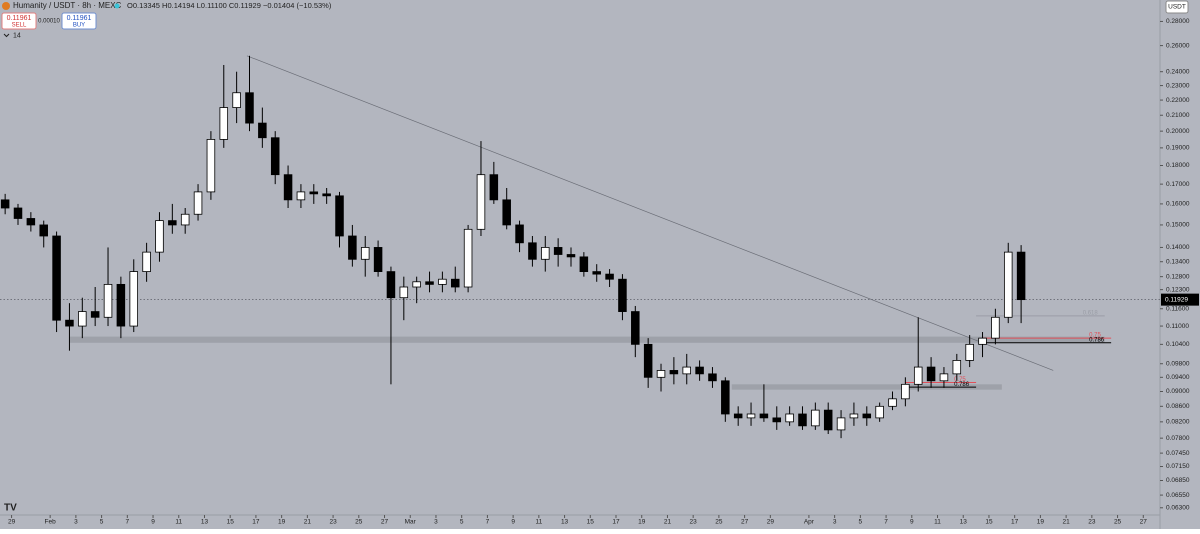  Describe the element at coordinates (1178, 184) in the screenshot. I see `y-tick-label: 0.17000` at that location.